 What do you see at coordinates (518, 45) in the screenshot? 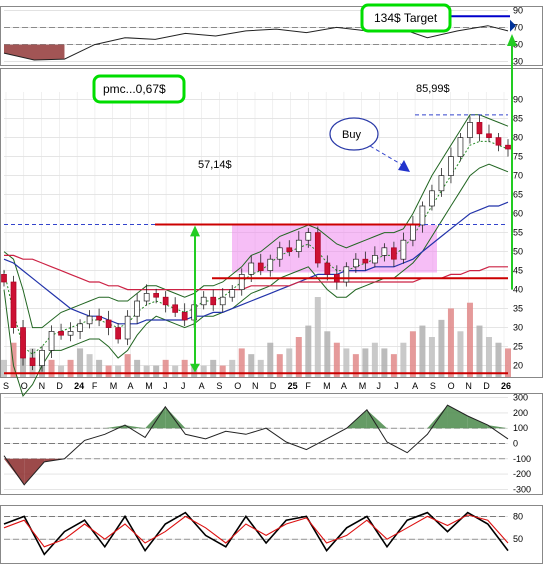
I see `y-tick-label: 50` at bounding box center [518, 45].